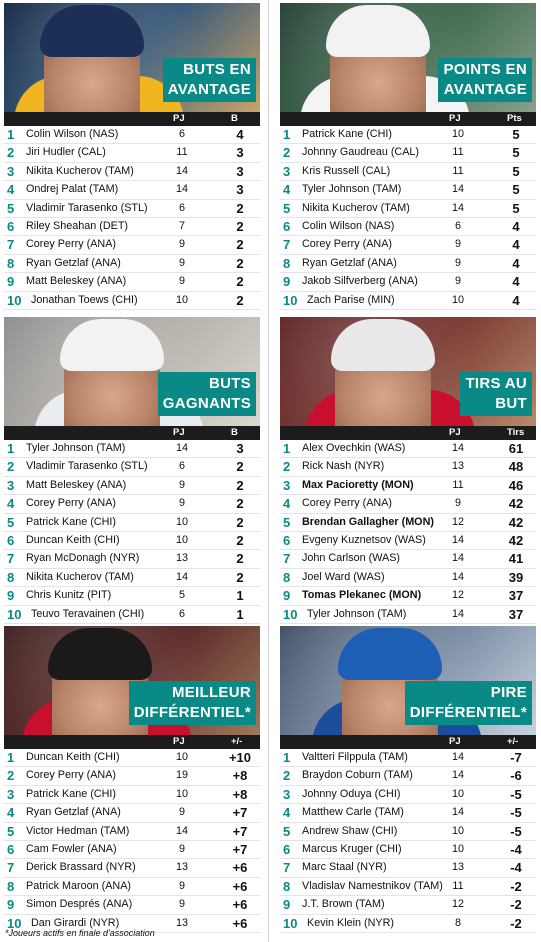 The width and height of the screenshot is (541, 942). What do you see at coordinates (132, 523) in the screenshot?
I see `table-row: 5 Patrick Kane (CHI) 10 2` at bounding box center [132, 523].